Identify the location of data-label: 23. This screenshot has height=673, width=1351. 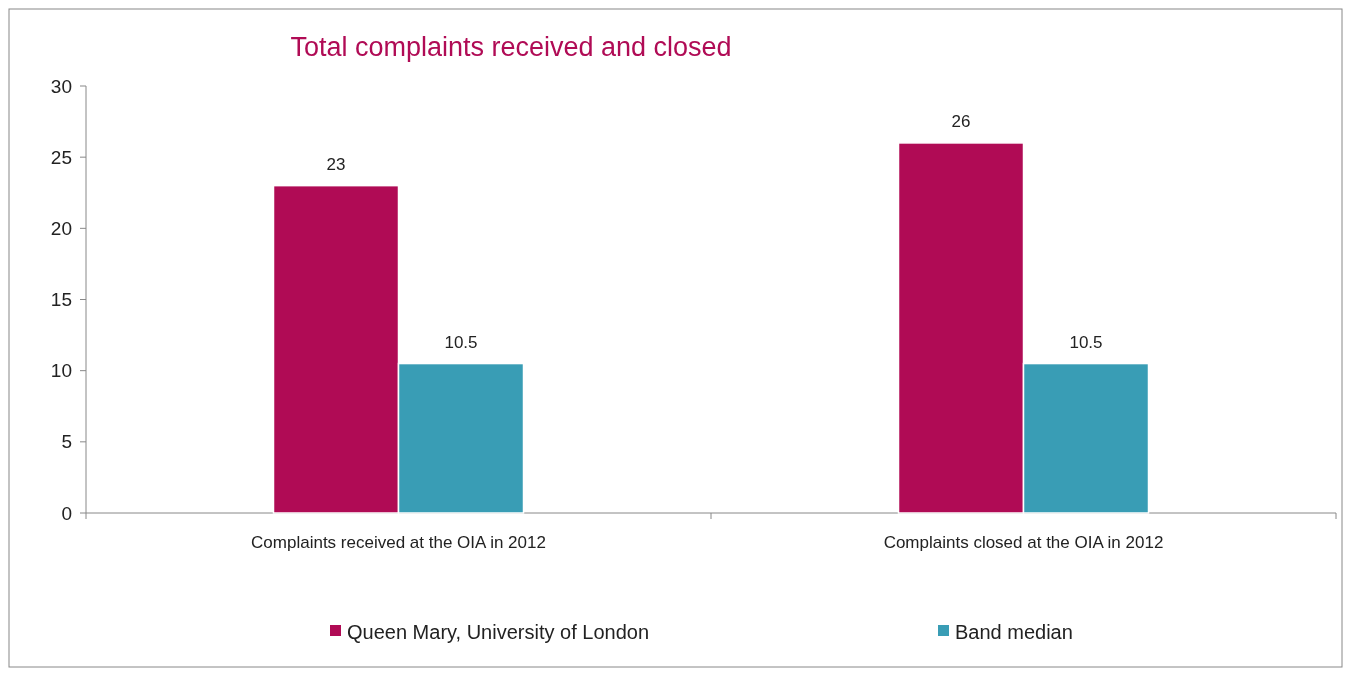
(336, 164).